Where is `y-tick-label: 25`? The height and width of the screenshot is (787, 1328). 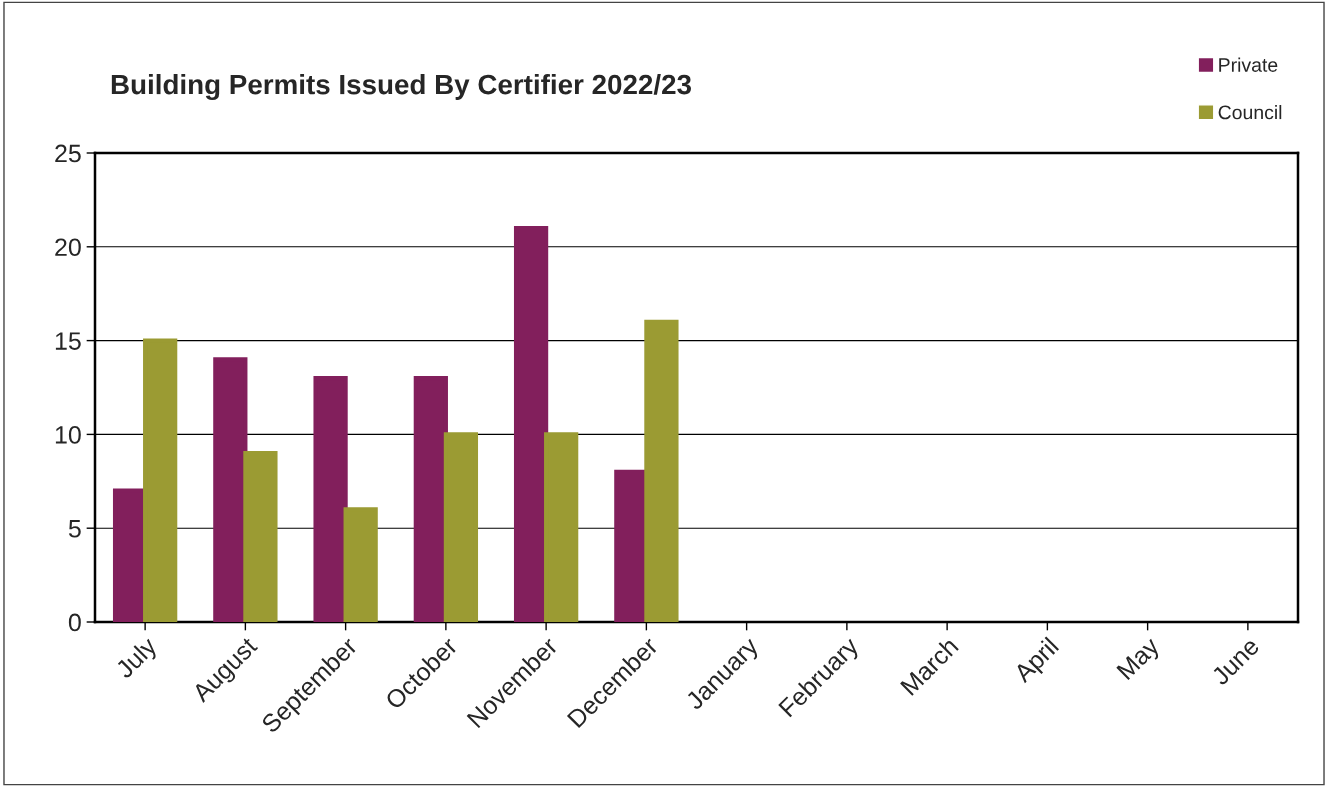
y-tick-label: 25 is located at coordinates (68, 153).